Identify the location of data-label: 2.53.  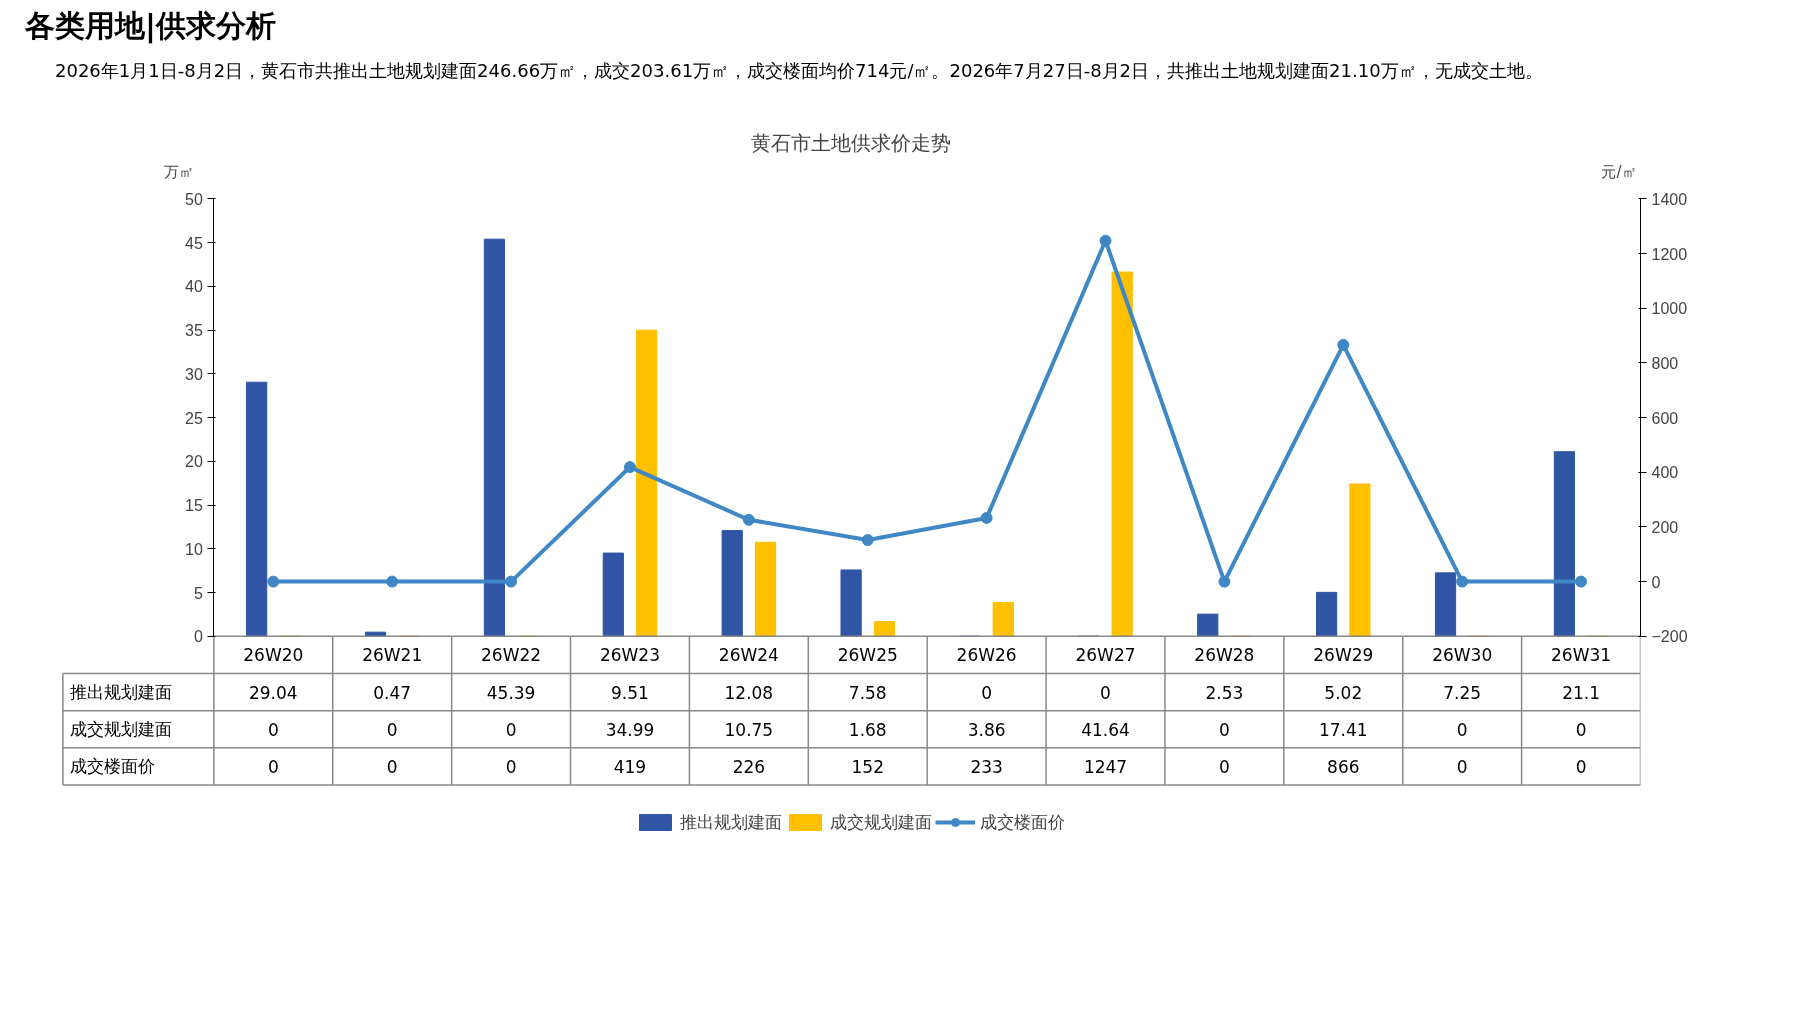
(1224, 692).